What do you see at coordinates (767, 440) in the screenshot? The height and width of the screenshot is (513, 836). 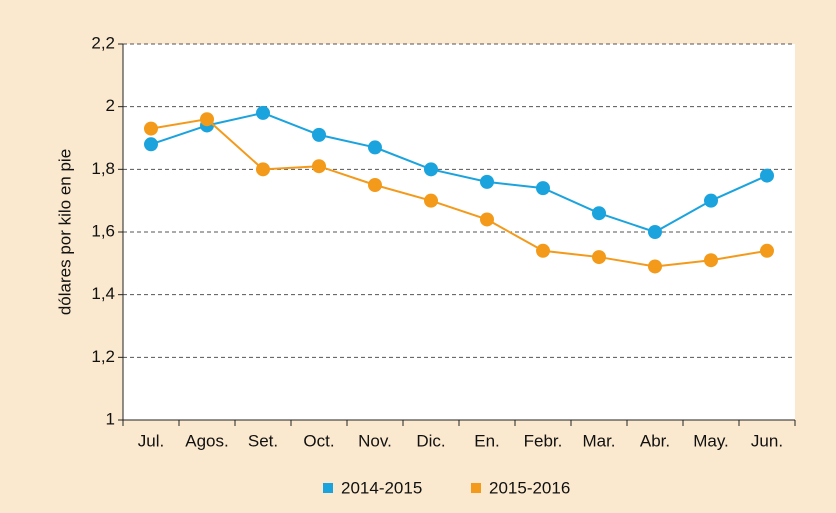 I see `x-tick-label: Jun.` at bounding box center [767, 440].